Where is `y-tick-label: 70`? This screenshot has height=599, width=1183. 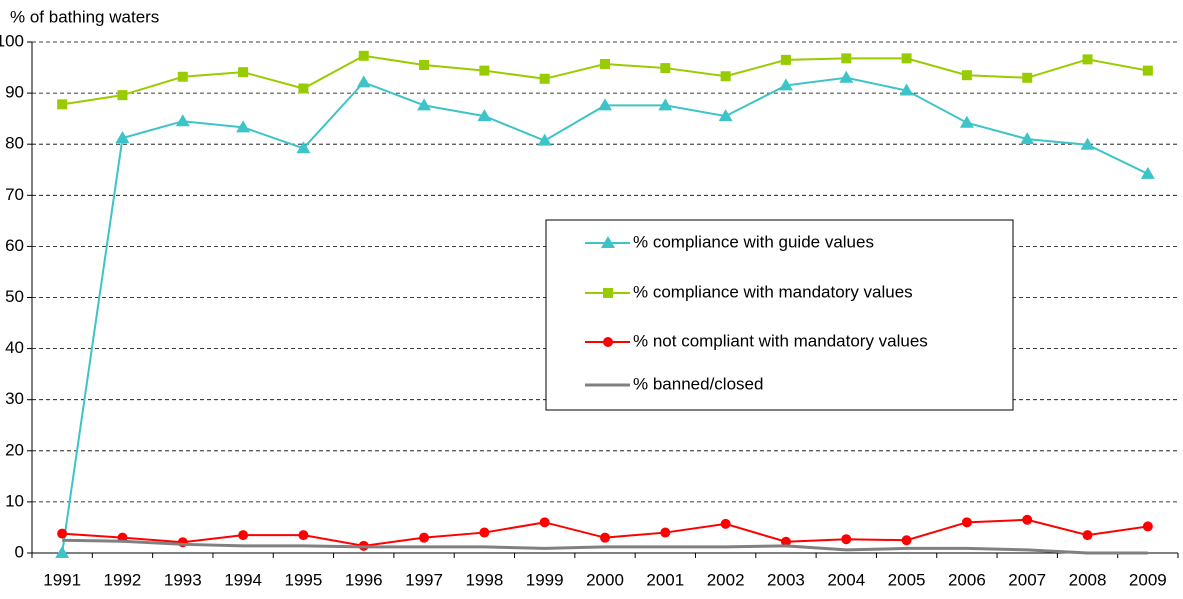
y-tick-label: 70 is located at coordinates (14, 194).